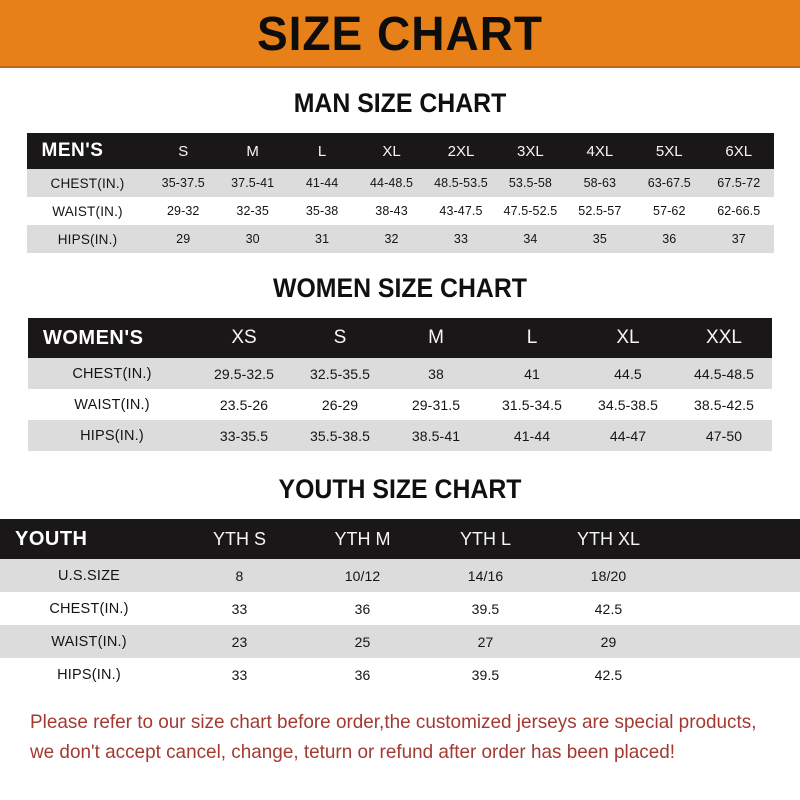 This screenshot has height=800, width=800. What do you see at coordinates (340, 435) in the screenshot?
I see `women-hips-s: 35.5-38.5` at bounding box center [340, 435].